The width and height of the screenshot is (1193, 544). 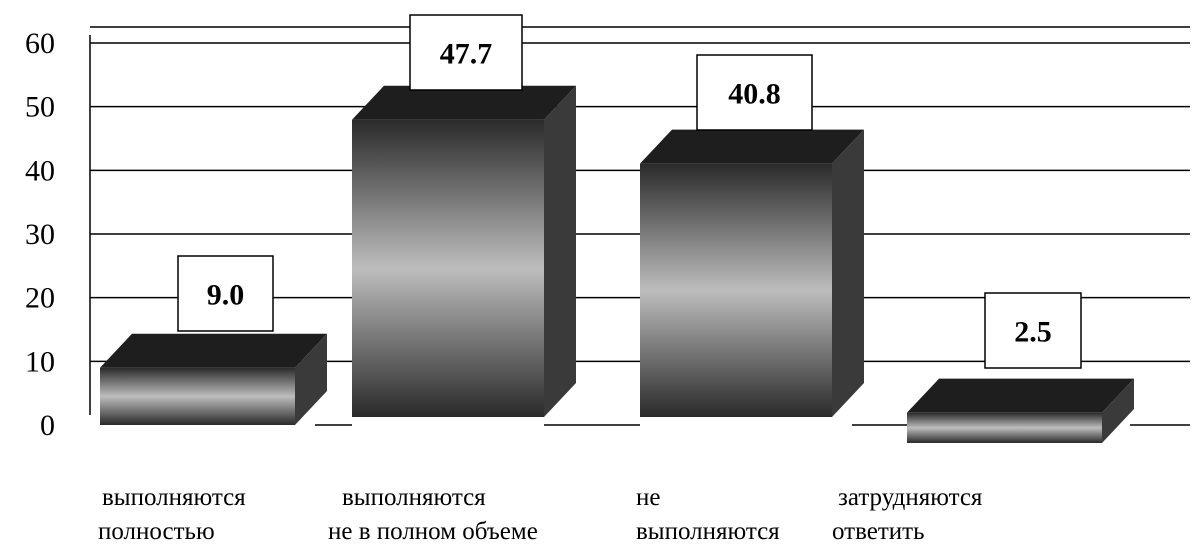 What do you see at coordinates (40, 43) in the screenshot?
I see `y-tick-label: 60` at bounding box center [40, 43].